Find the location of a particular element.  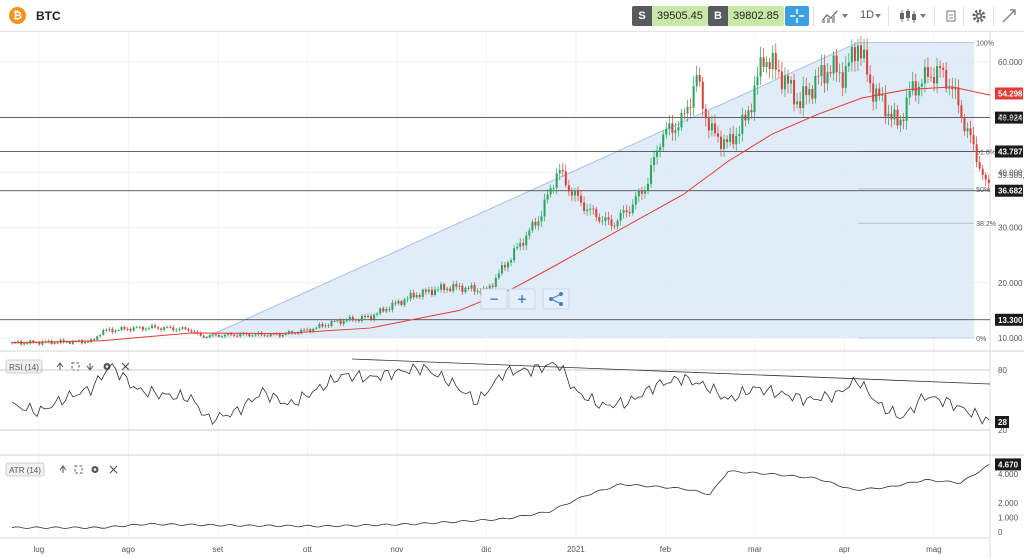

atr-panel: ATR (14) 4.000 2.000 1.000 0 4.670 is located at coordinates (512, 495).